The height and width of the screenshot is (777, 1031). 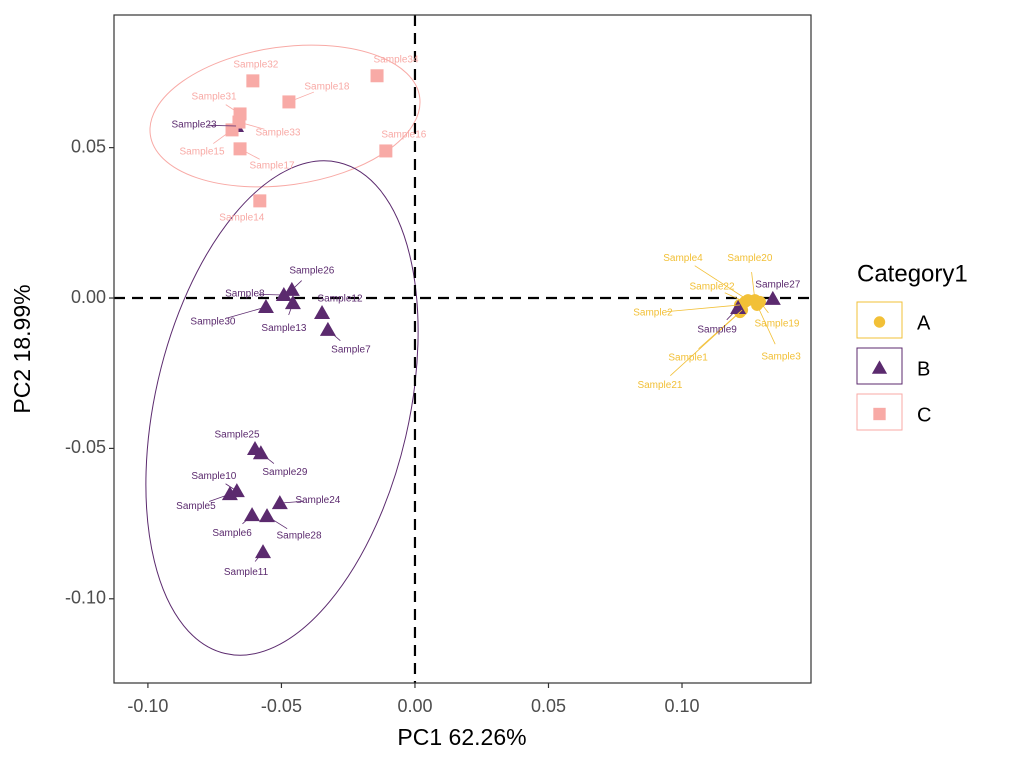 I want to click on legend-key, so click(x=879, y=320).